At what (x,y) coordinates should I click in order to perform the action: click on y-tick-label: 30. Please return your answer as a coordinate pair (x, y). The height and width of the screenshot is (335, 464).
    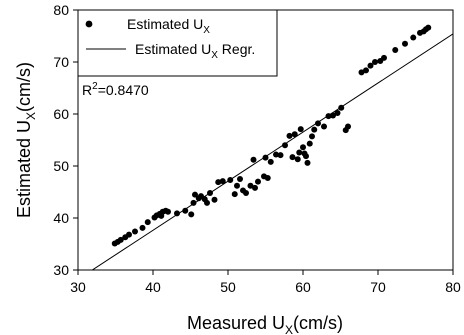
    Looking at the image, I should click on (61, 270).